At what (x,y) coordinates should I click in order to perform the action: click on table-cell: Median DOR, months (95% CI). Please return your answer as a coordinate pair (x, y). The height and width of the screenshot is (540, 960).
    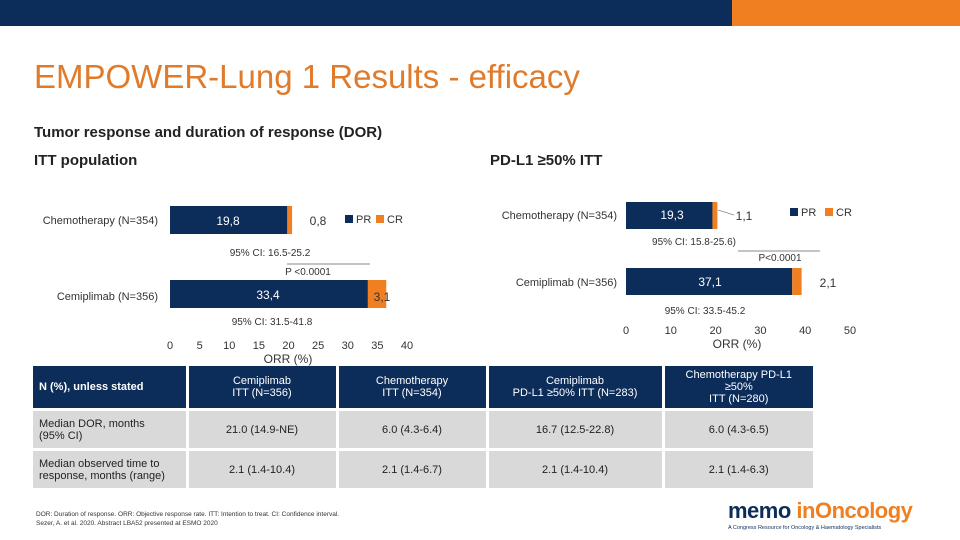
    Looking at the image, I should click on (110, 429).